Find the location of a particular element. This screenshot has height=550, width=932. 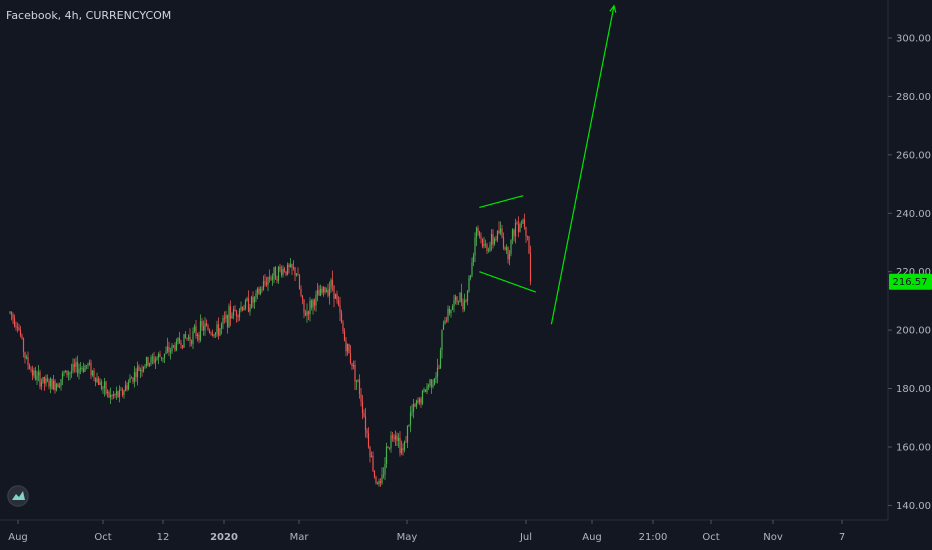

x-axis: Aug Oct 12 2020 Mar May Jul Aug 21:00 Oct Nov 7 is located at coordinates (426, 531).